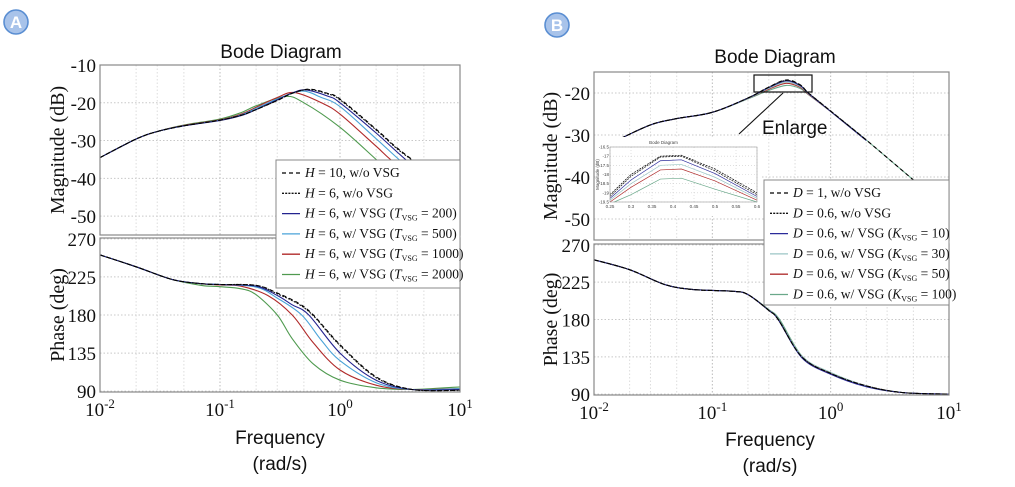 Image resolution: width=1015 pixels, height=487 pixels. What do you see at coordinates (848, 273) in the screenshot?
I see `legend-text: = 0.6, w/ VSG (` at bounding box center [848, 273].